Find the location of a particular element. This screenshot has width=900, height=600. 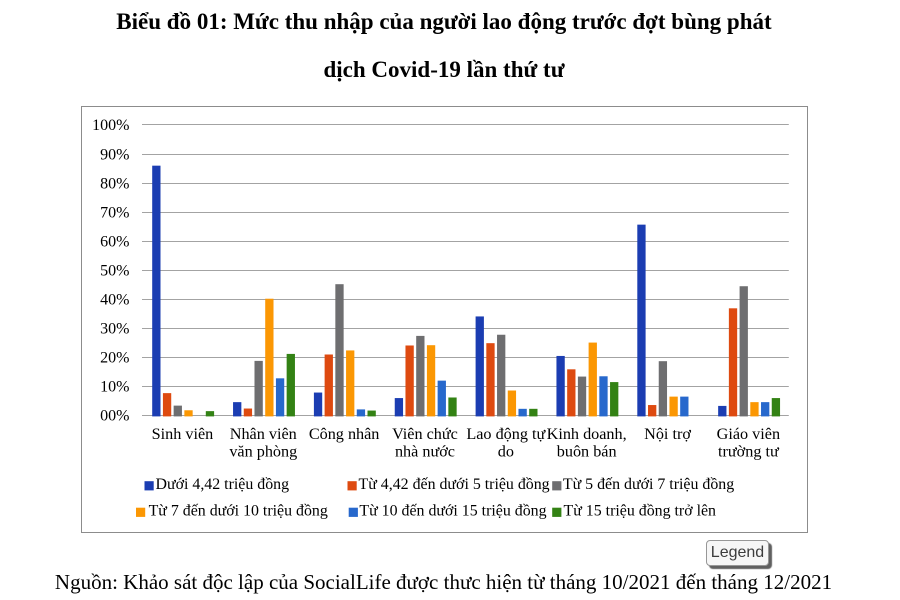

svg-text: 30% is located at coordinates (114, 329).